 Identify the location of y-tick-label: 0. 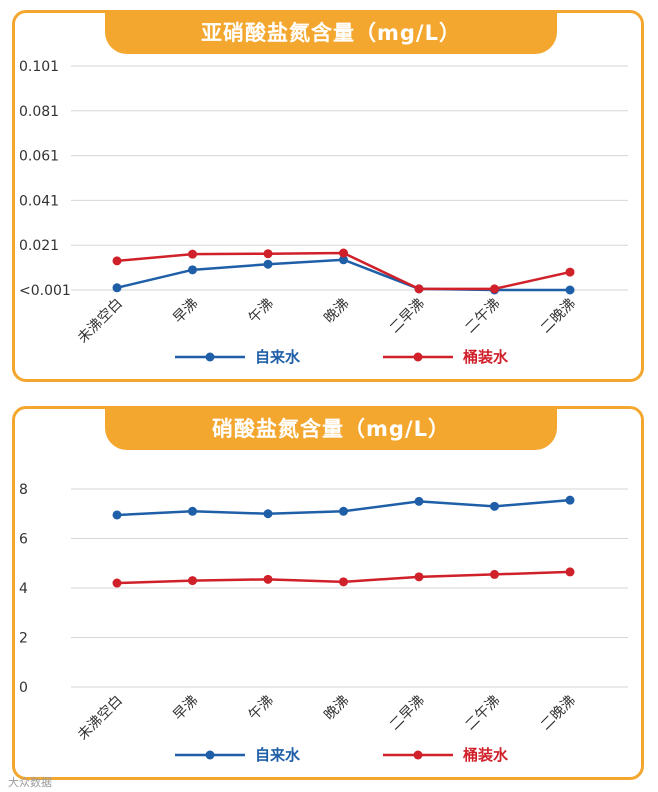
(23, 688).